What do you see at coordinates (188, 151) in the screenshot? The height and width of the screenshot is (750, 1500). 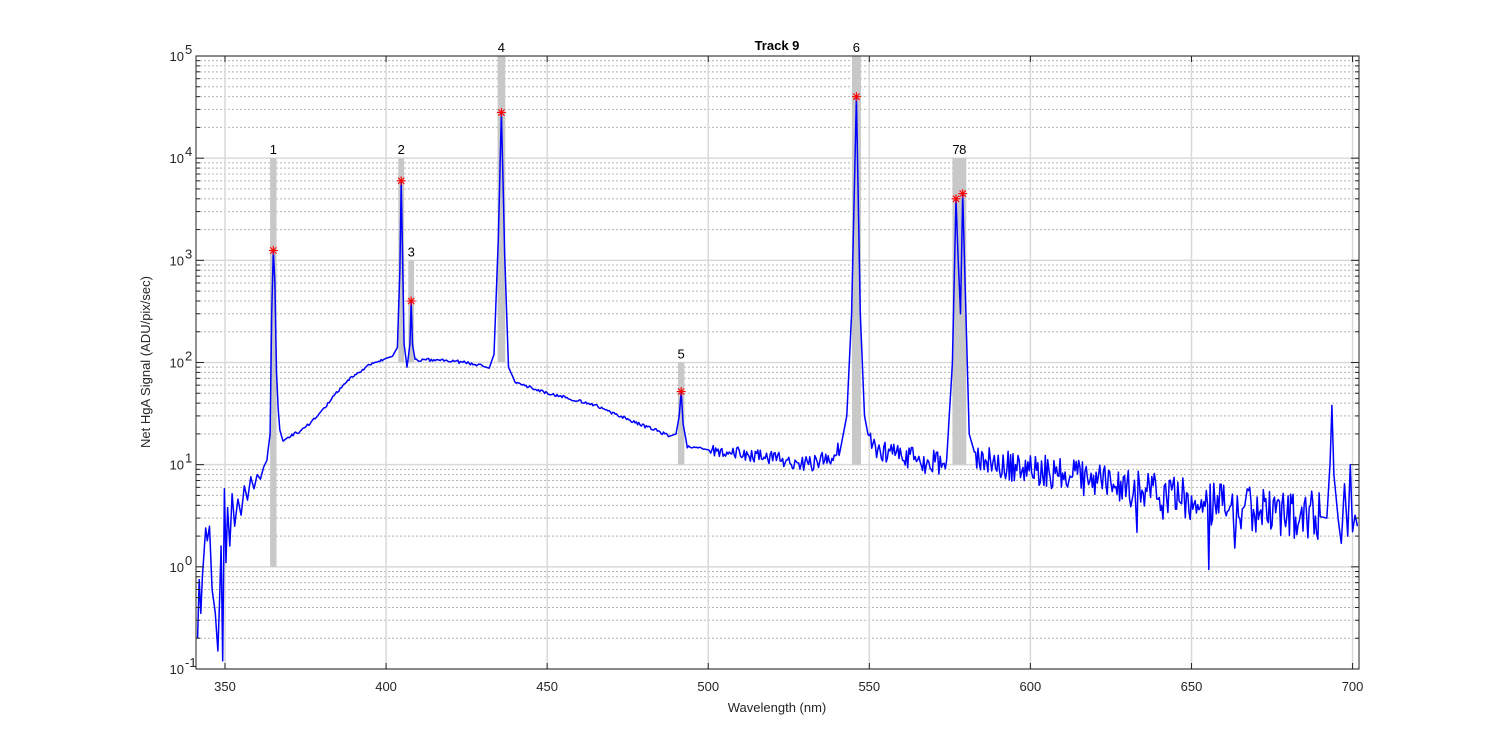 I see `y-tick-exponent: 4` at bounding box center [188, 151].